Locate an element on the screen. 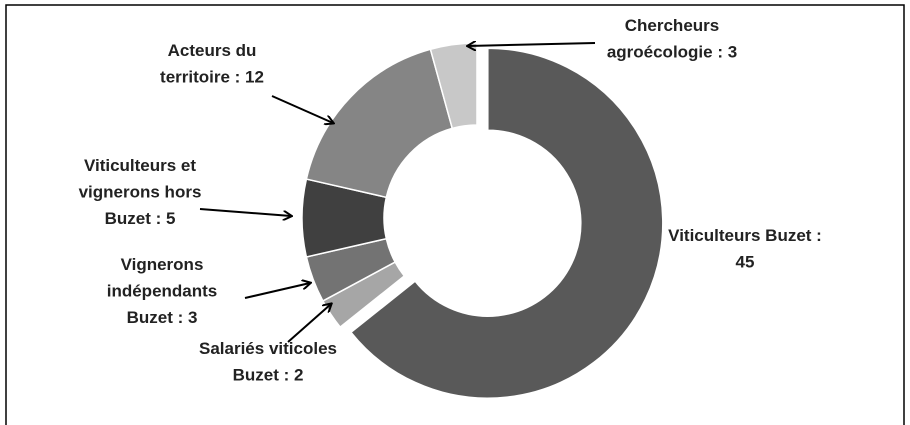 The image size is (910, 425). slice-label: Viticulteurs et vignerons hors Buzet : 5 is located at coordinates (140, 192).